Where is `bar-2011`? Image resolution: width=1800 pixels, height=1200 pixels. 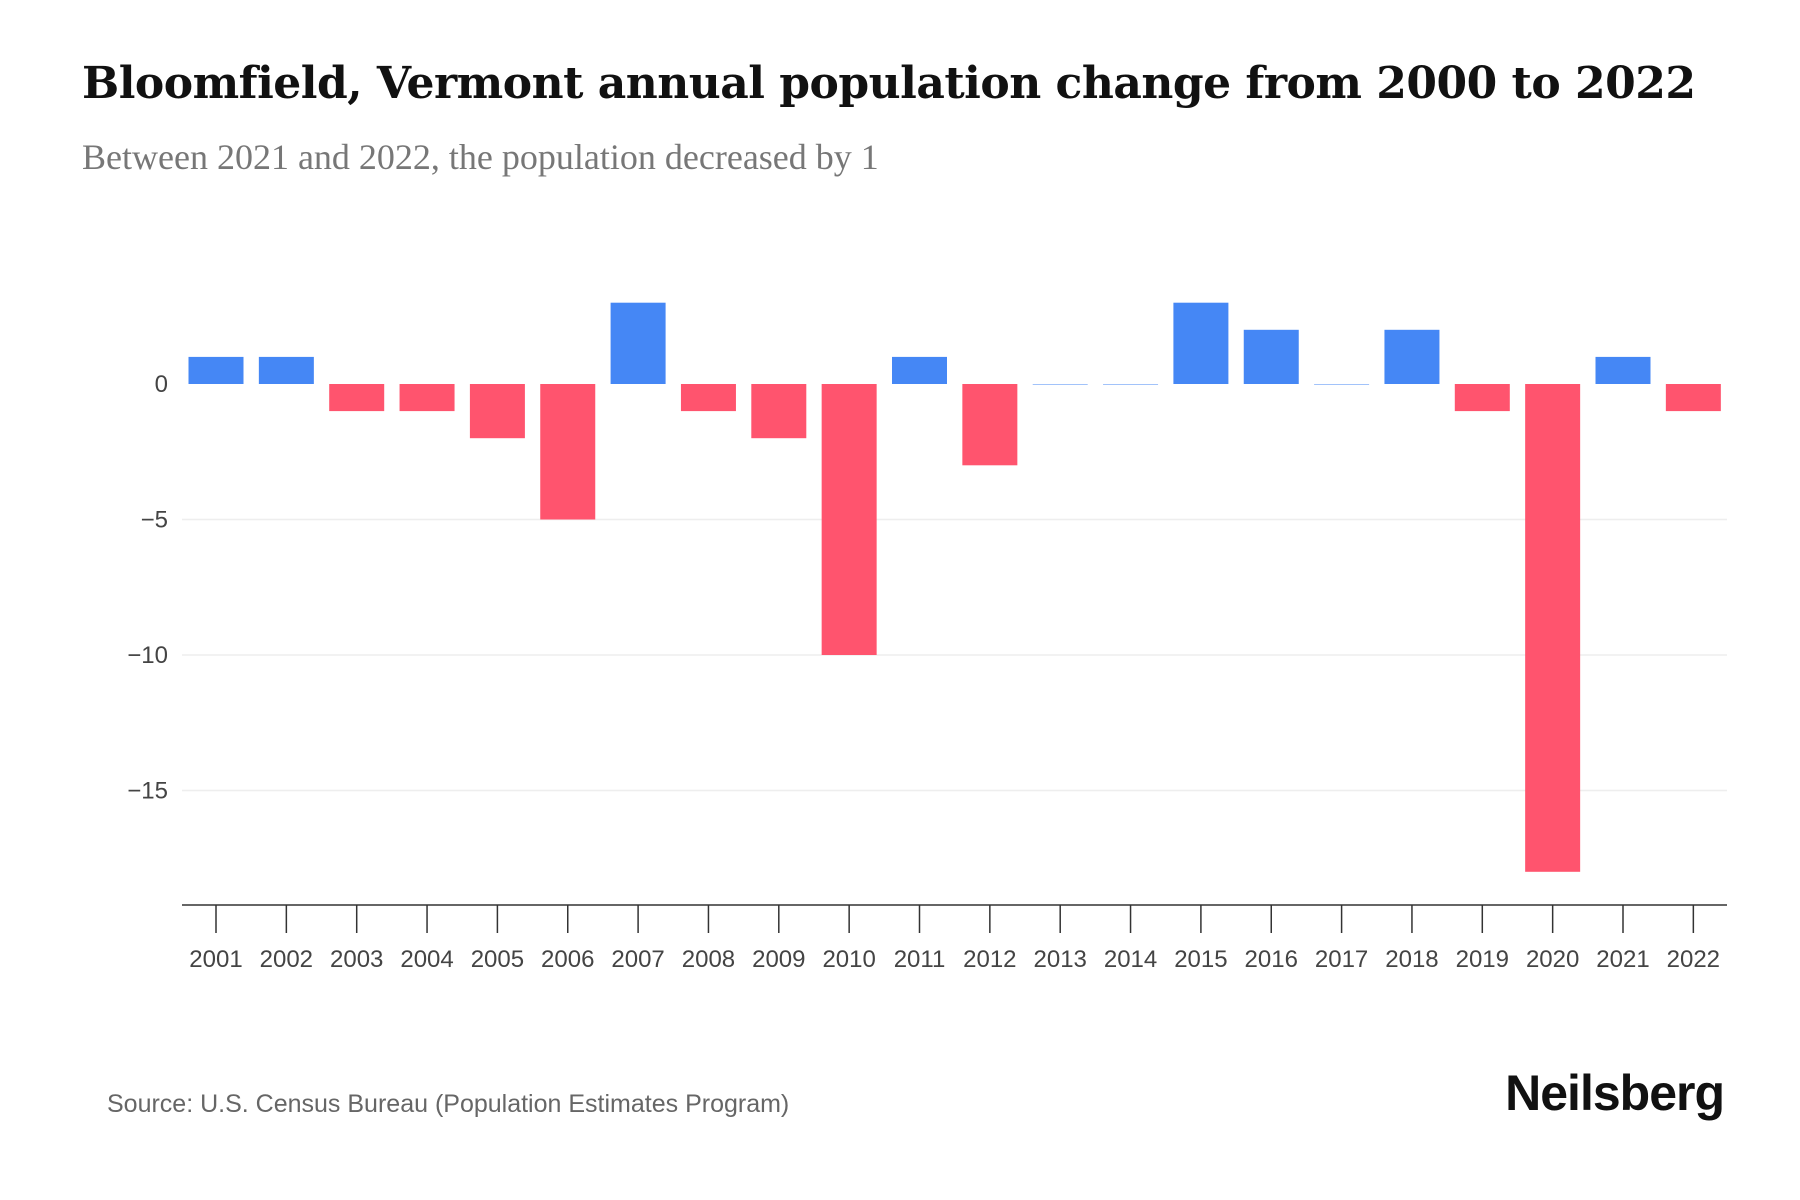 bar-2011 is located at coordinates (919, 370).